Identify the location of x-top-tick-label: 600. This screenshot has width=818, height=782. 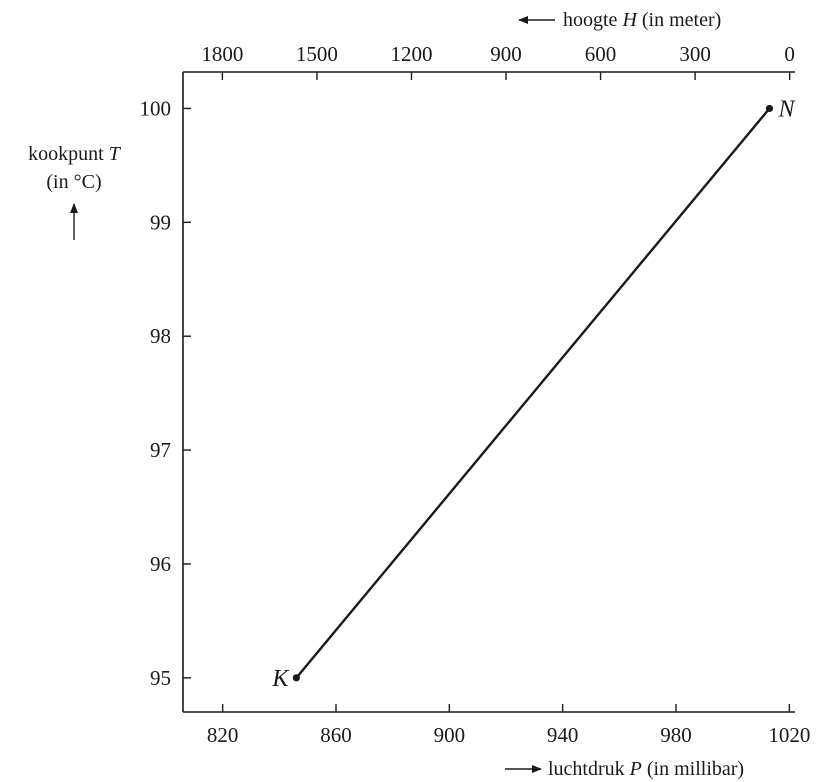
(601, 54).